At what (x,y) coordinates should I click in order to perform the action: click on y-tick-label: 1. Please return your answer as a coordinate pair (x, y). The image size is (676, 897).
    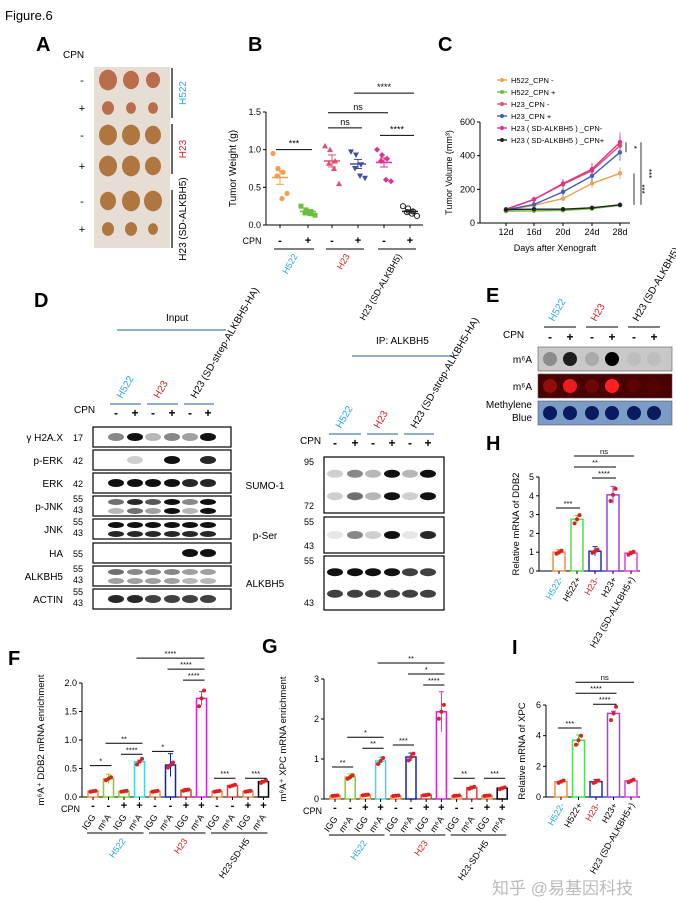
    Looking at the image, I should click on (531, 552).